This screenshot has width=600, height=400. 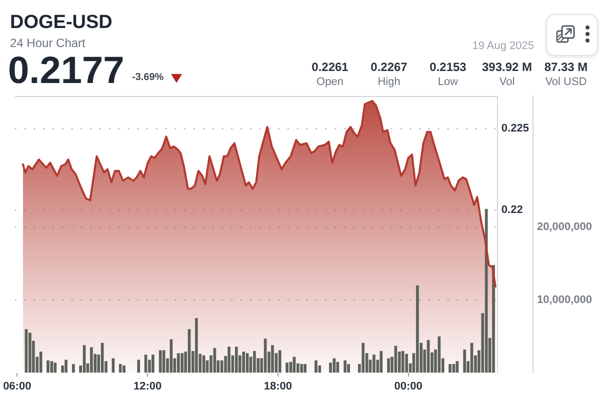 I want to click on text: Open, so click(x=330, y=82).